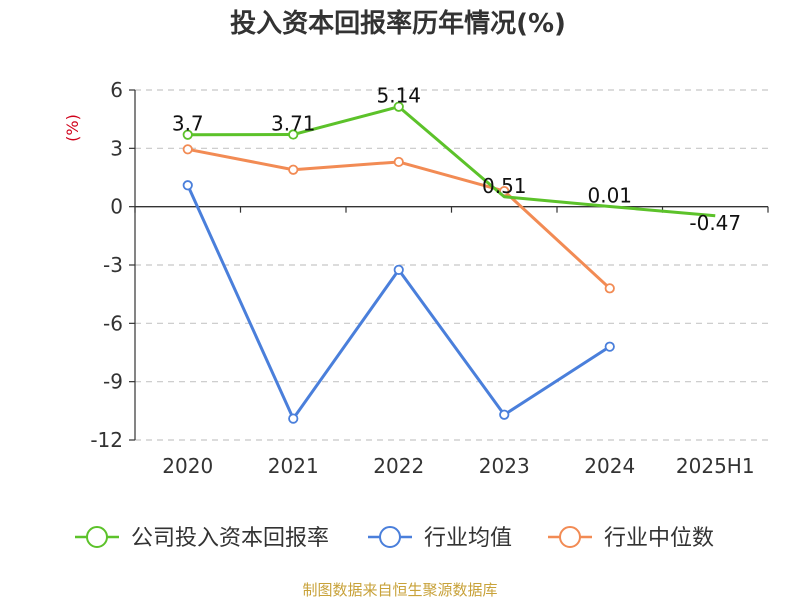  What do you see at coordinates (399, 590) in the screenshot?
I see `source-note: 制图数据来自恒生聚源数据库` at bounding box center [399, 590].